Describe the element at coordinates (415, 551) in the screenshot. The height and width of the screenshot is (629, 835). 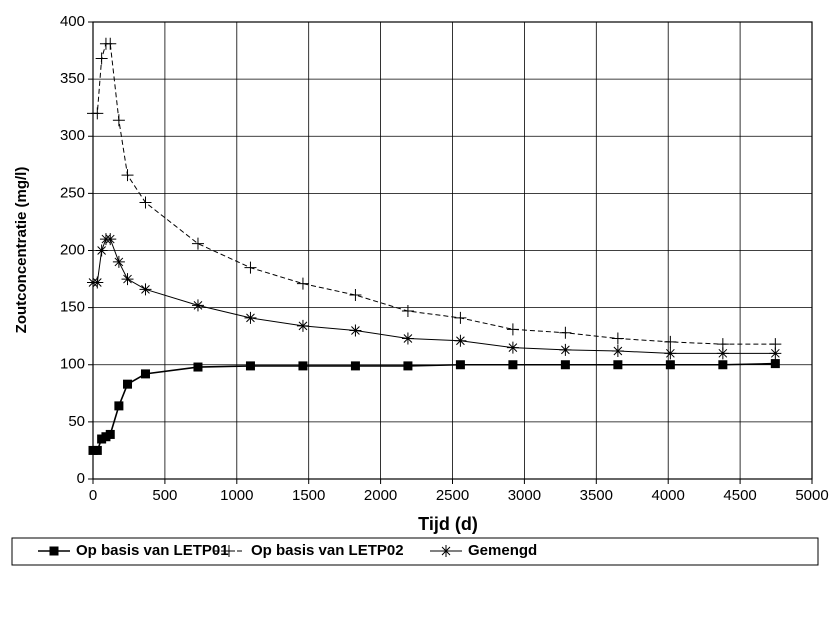
I see `legend-box` at that location.